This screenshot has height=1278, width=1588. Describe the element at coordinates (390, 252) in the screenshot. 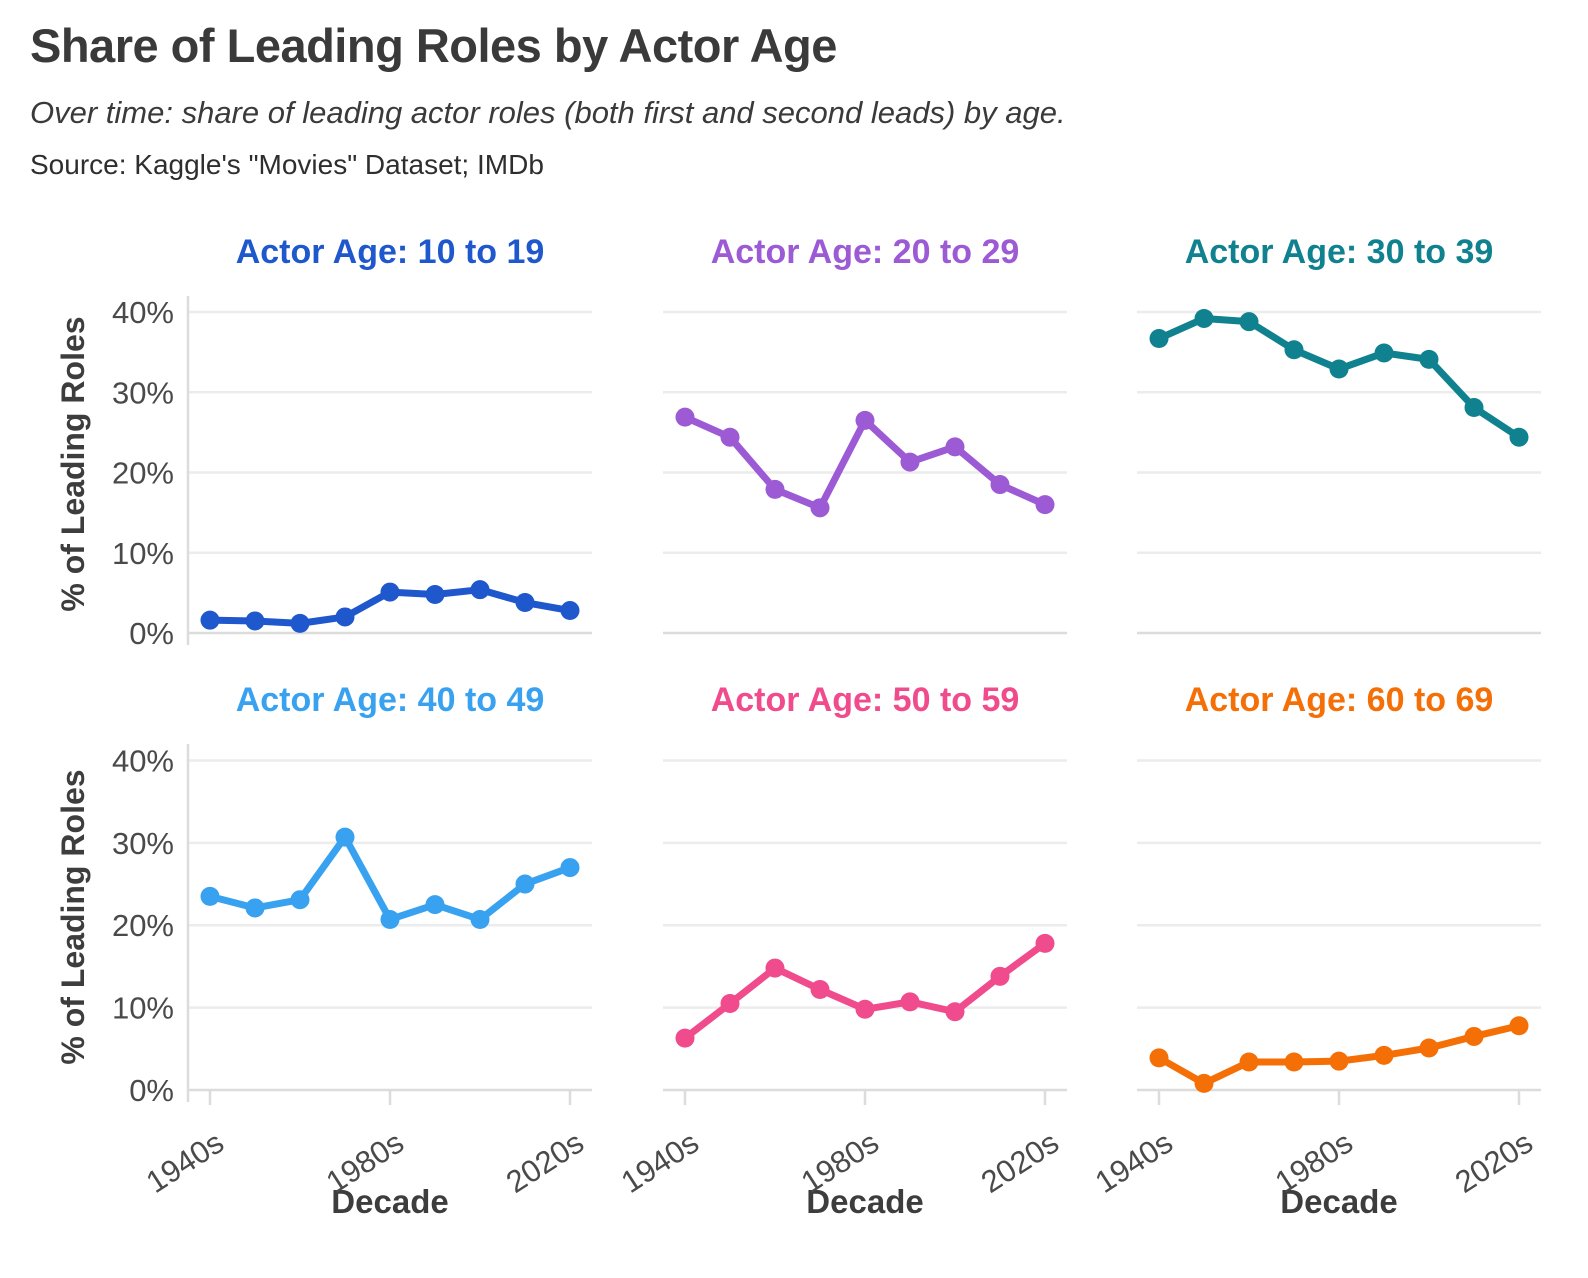

I see `facet-title-10-19: Actor Age: 10 to 19` at that location.